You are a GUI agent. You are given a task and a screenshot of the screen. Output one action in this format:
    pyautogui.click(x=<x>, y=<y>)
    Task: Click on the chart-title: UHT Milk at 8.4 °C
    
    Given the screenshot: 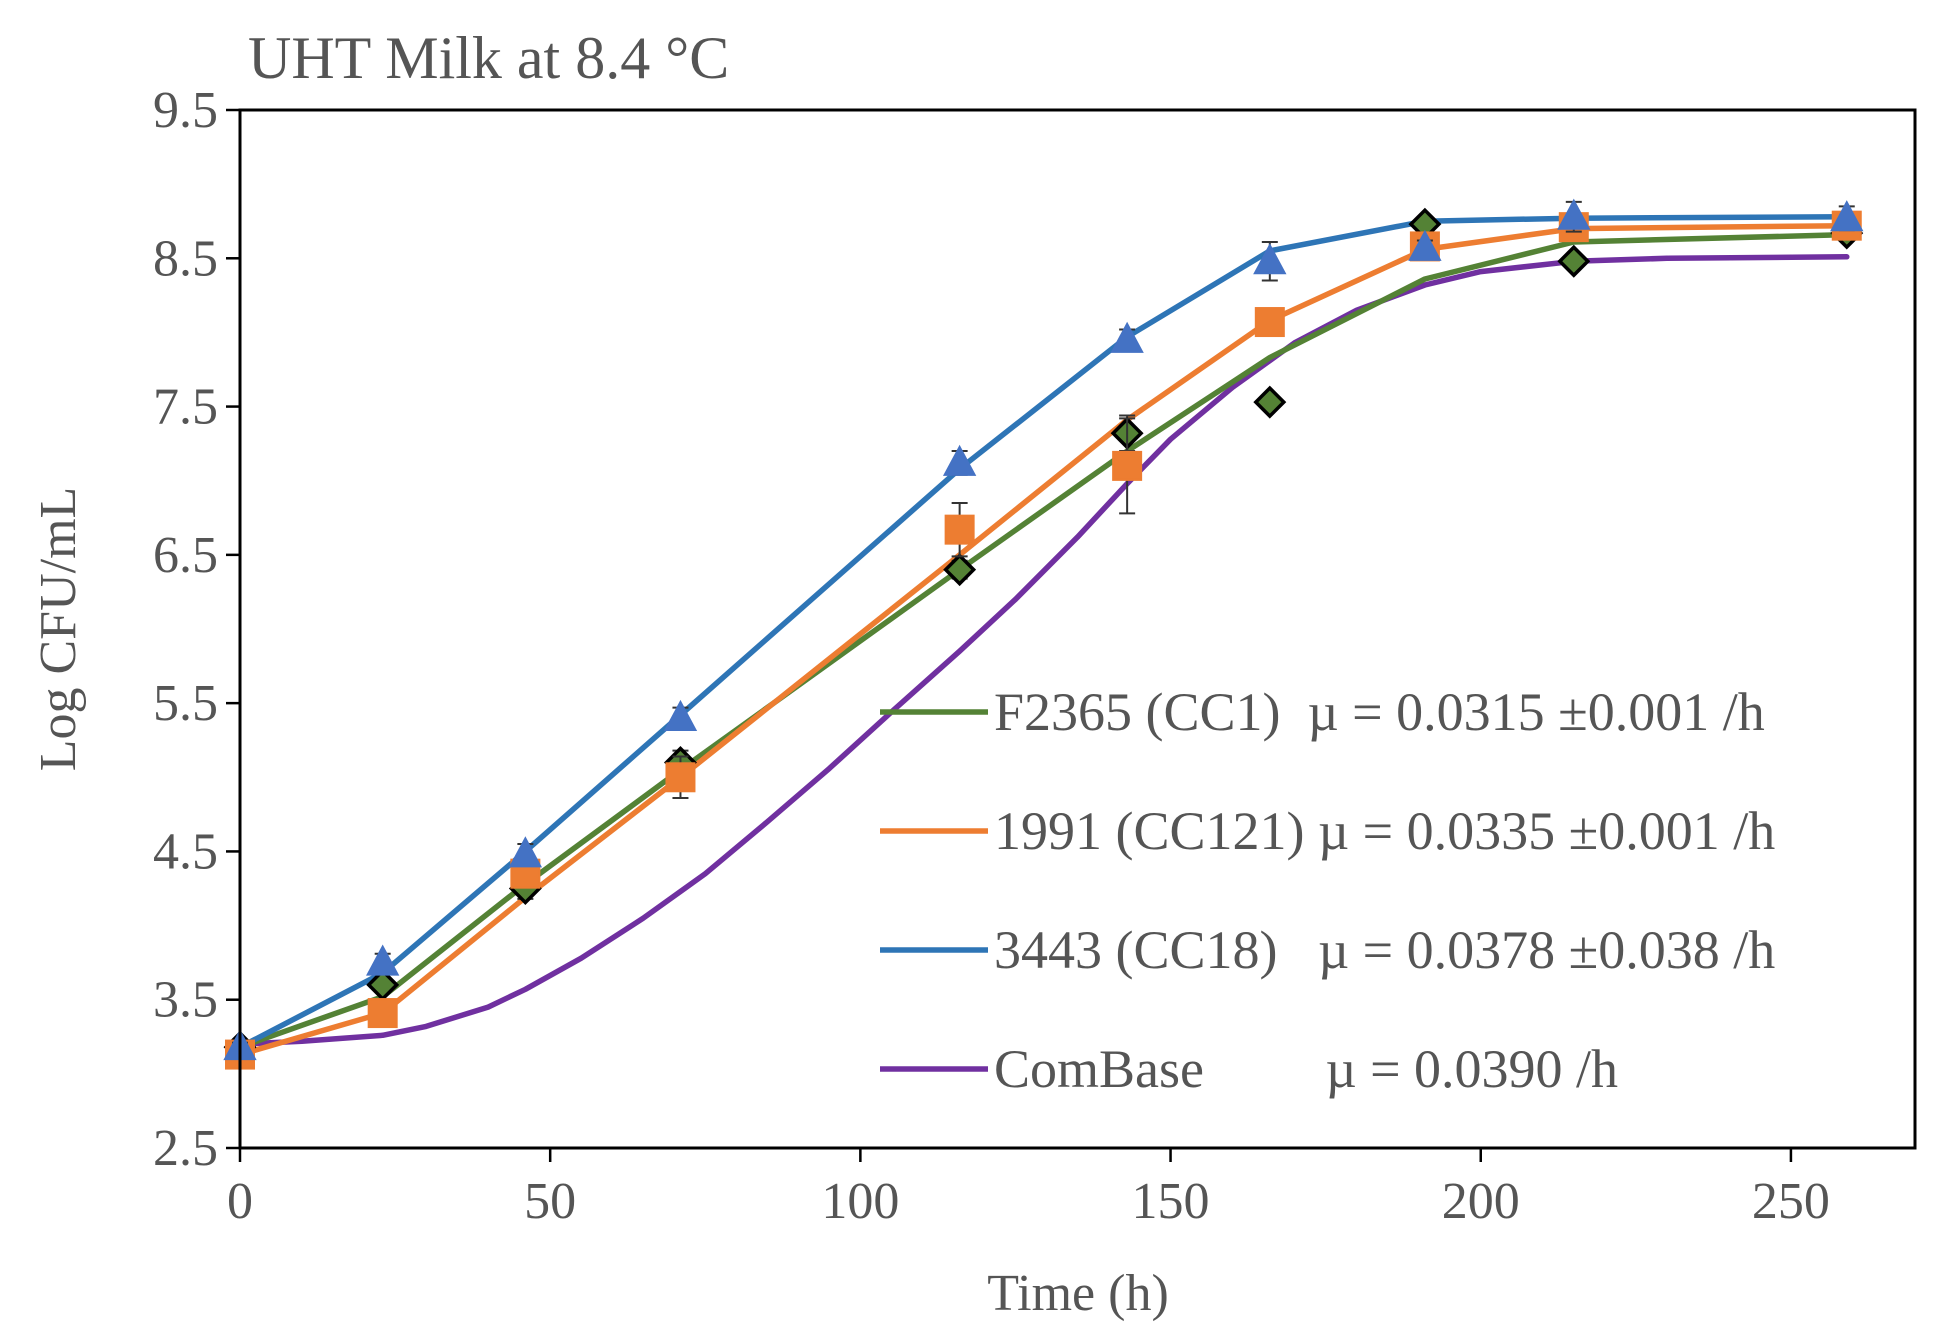 What is the action you would take?
    pyautogui.click(x=488, y=58)
    